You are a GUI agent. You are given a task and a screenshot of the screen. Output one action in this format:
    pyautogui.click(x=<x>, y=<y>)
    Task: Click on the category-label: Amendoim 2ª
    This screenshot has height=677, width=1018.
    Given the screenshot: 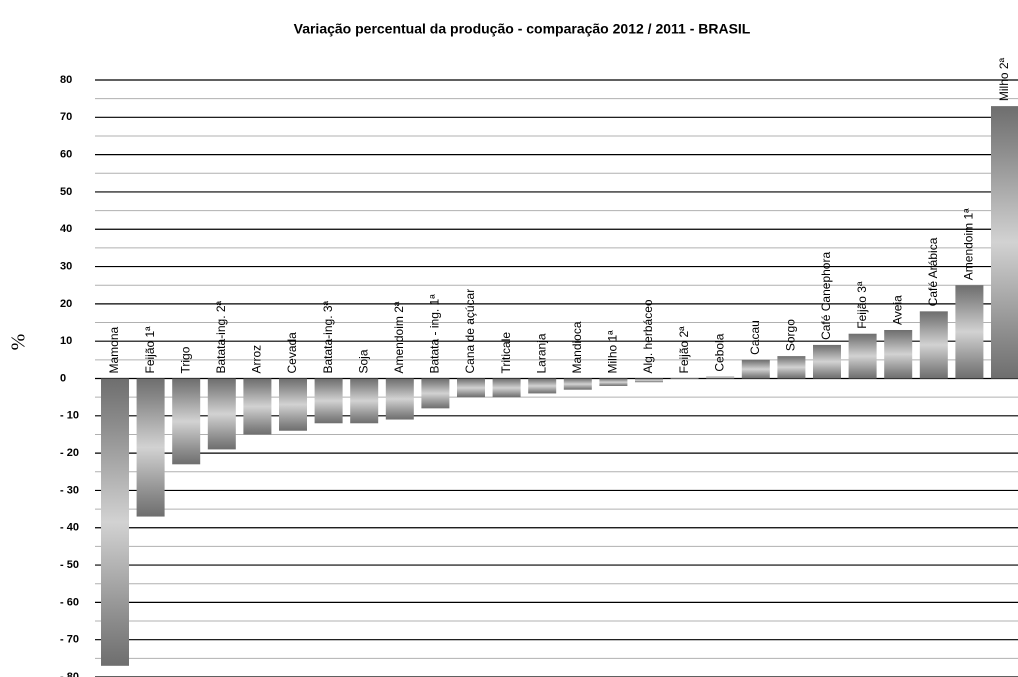 What is the action you would take?
    pyautogui.click(x=399, y=337)
    